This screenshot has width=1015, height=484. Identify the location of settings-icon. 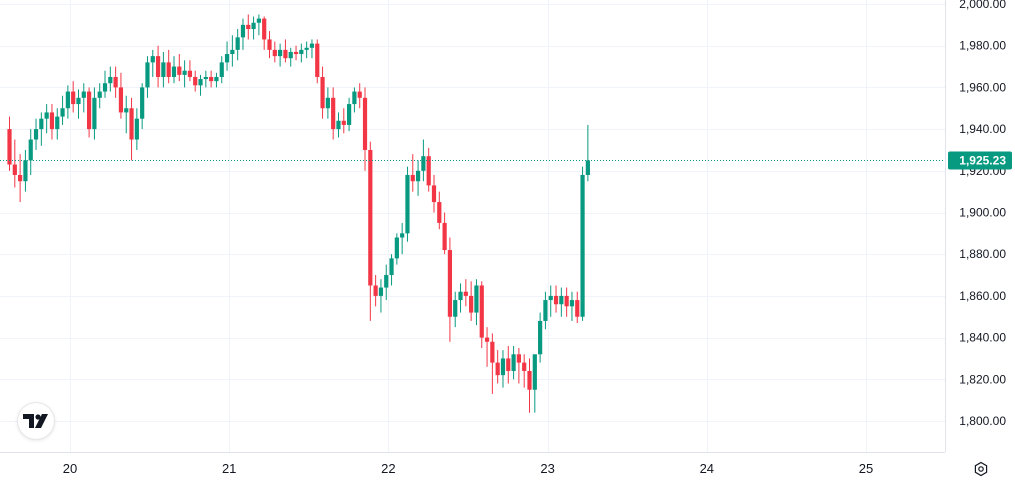
(981, 469).